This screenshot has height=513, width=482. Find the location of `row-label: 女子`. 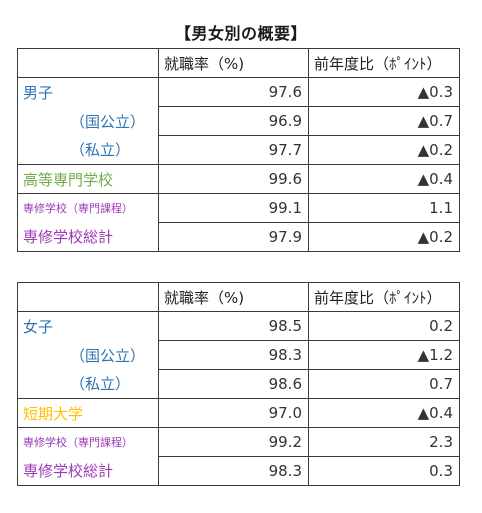

row-label: 女子 is located at coordinates (88, 326).